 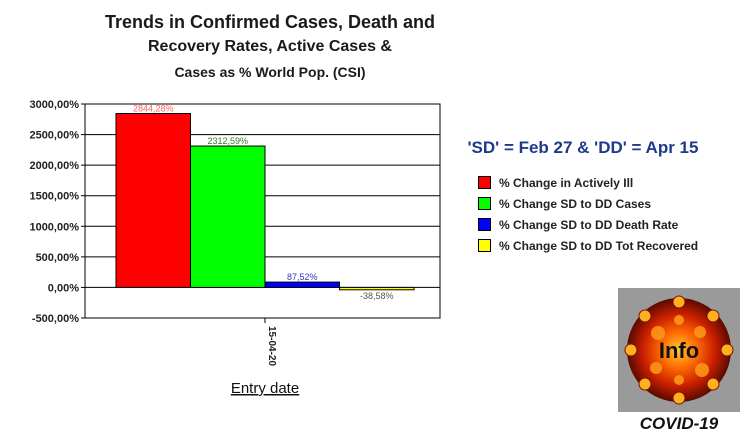 I want to click on covid-info-logo: Info, so click(x=679, y=350).